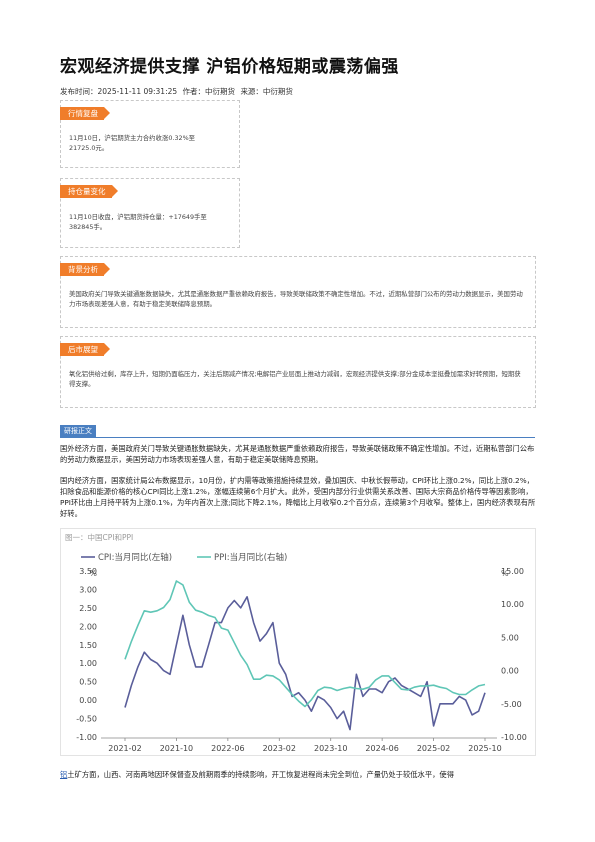 This screenshot has height=842, width=595. Describe the element at coordinates (511, 704) in the screenshot. I see `right-tick-label: -5.00` at that location.